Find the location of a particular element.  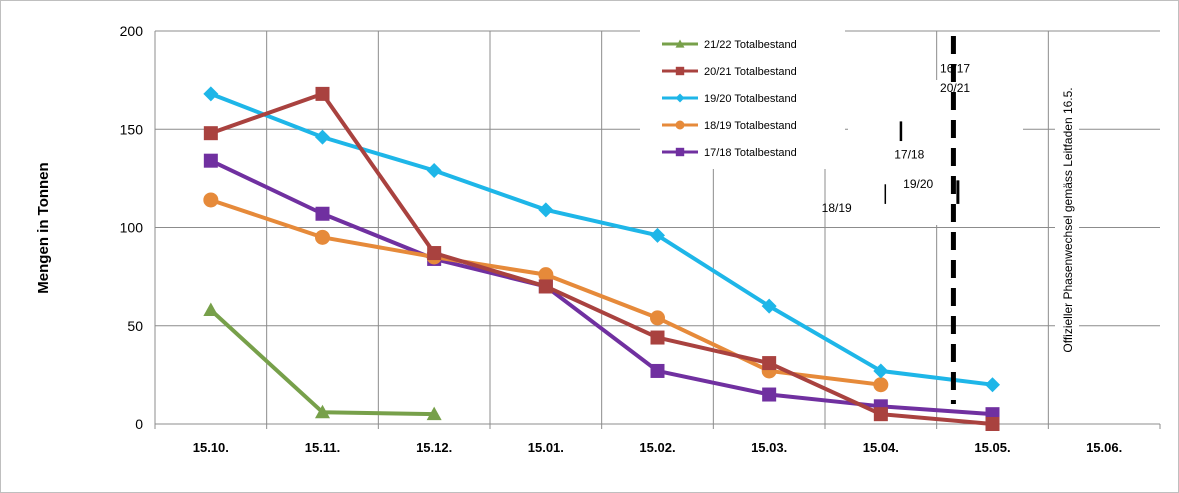

annotation-label: 18/19 is located at coordinates (837, 208).